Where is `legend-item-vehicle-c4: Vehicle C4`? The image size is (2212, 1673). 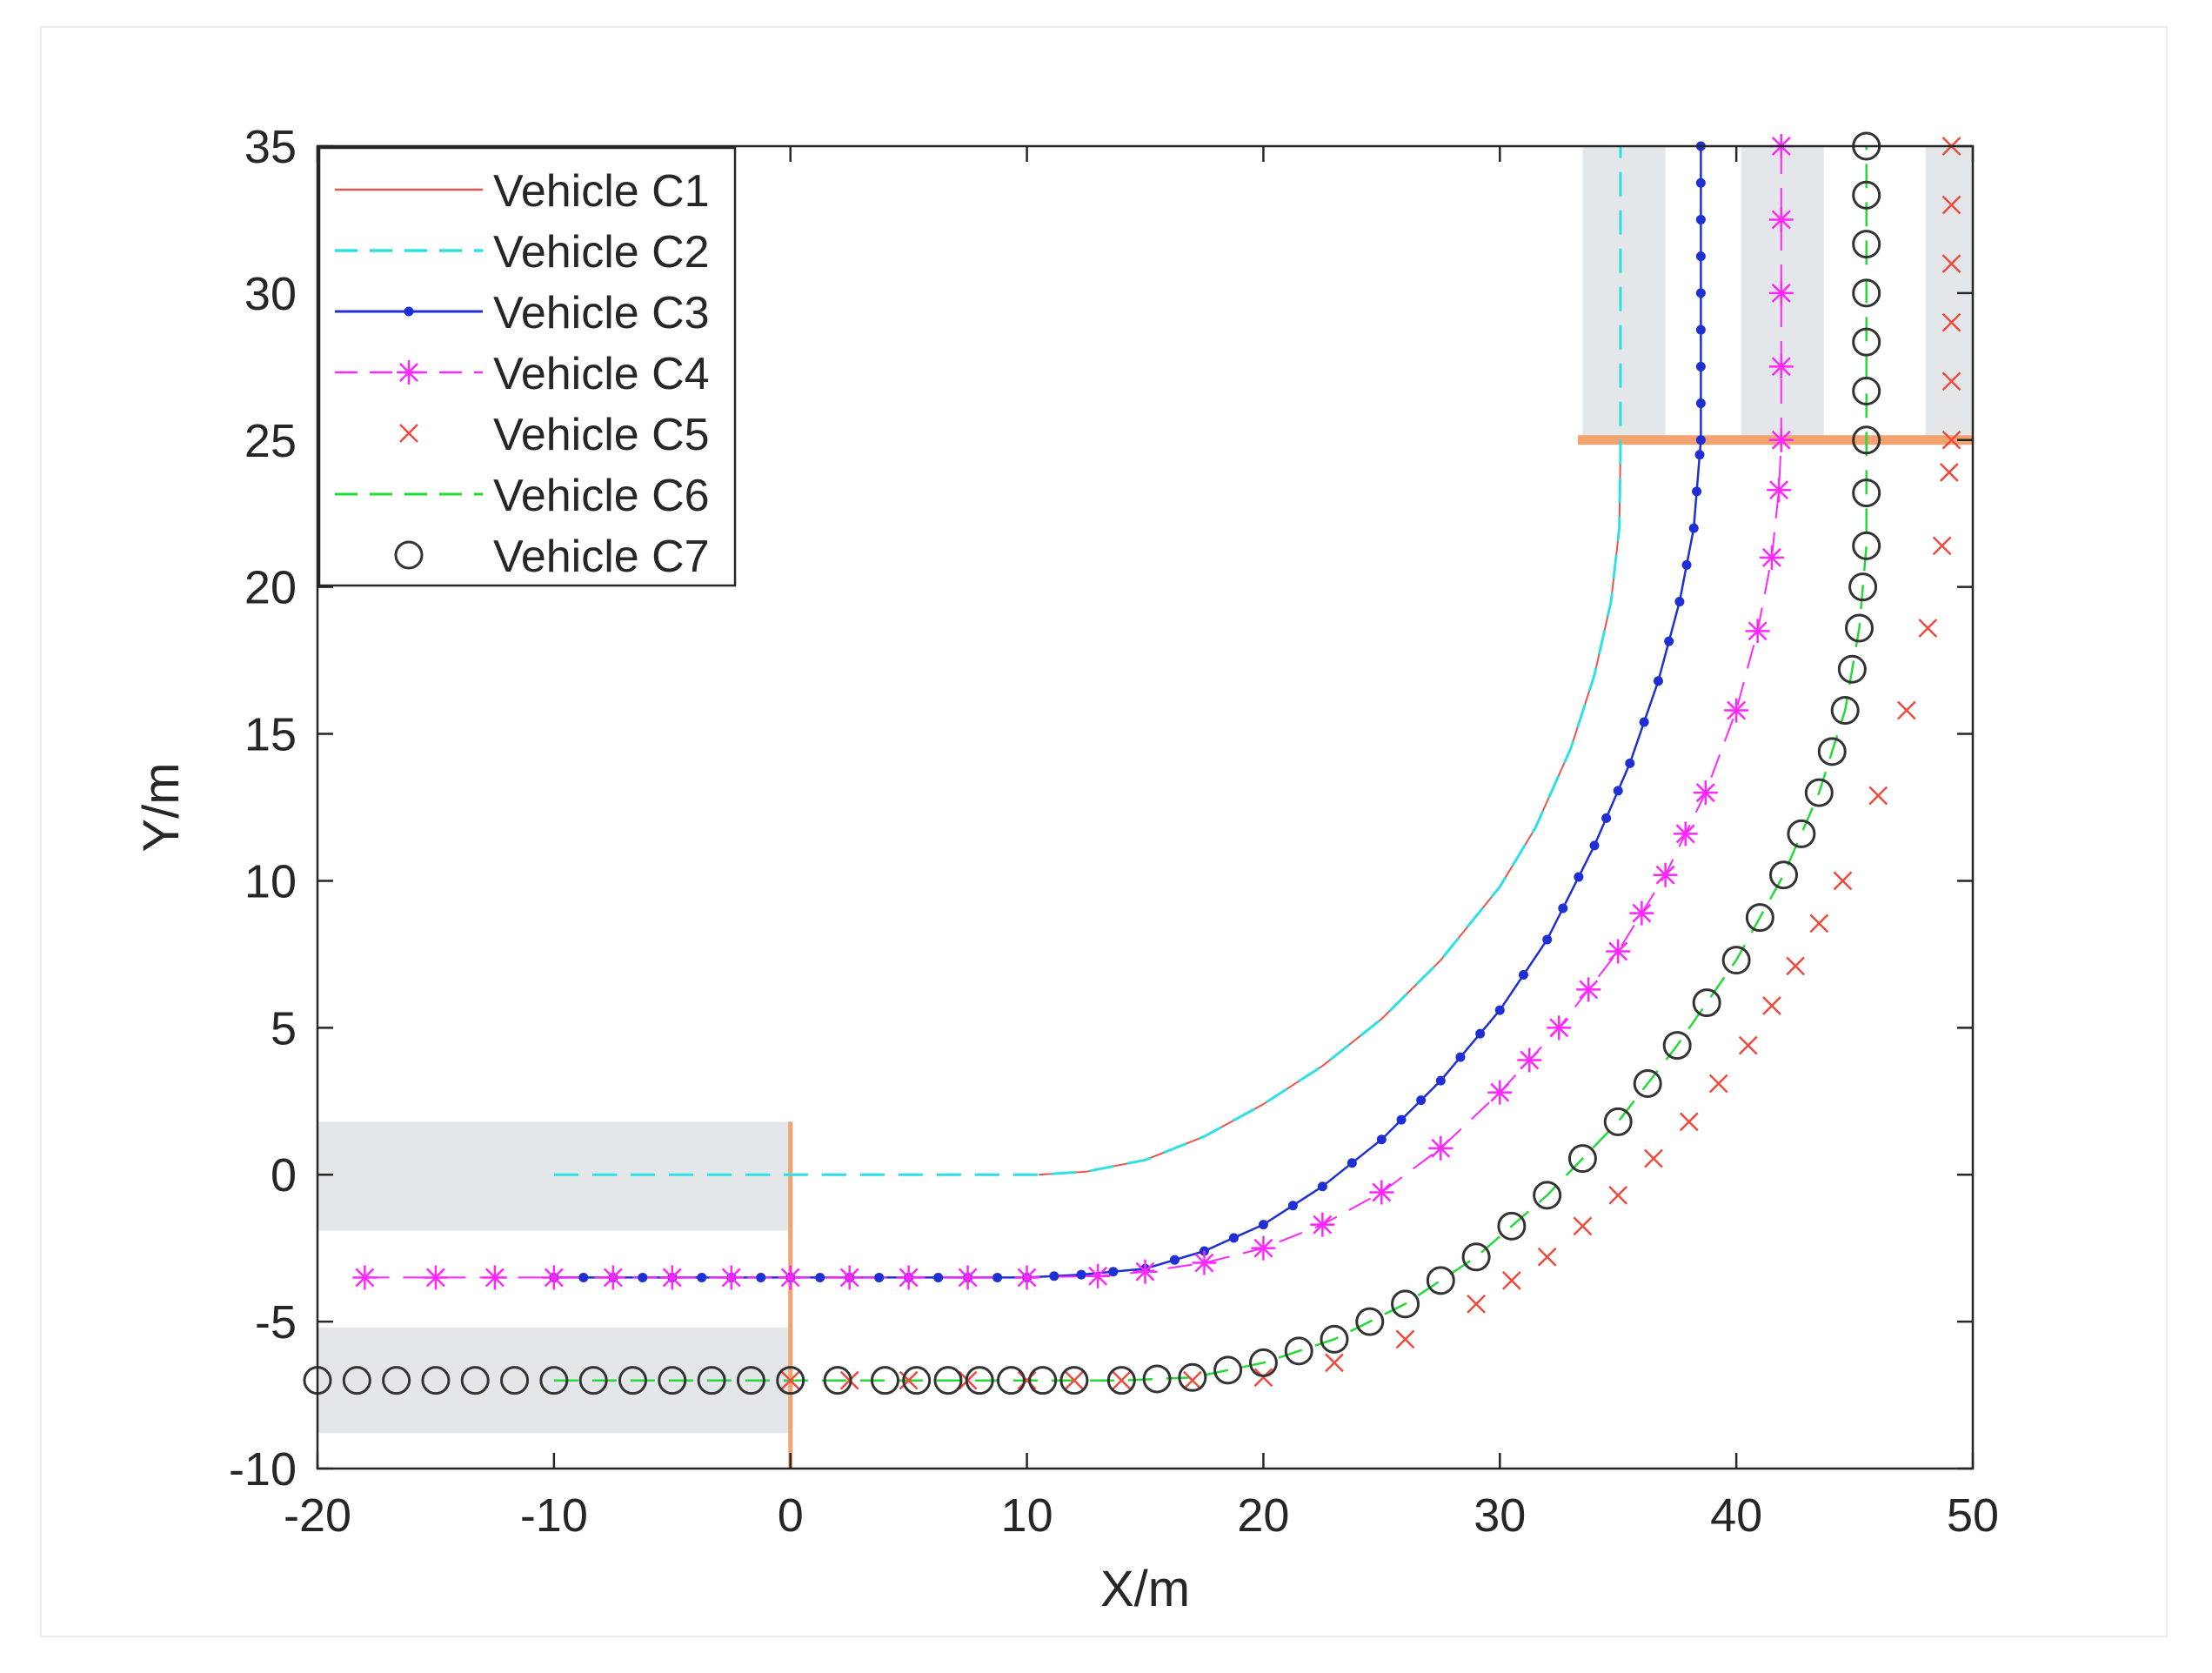
legend-item-vehicle-c4: Vehicle C4 is located at coordinates (522, 374).